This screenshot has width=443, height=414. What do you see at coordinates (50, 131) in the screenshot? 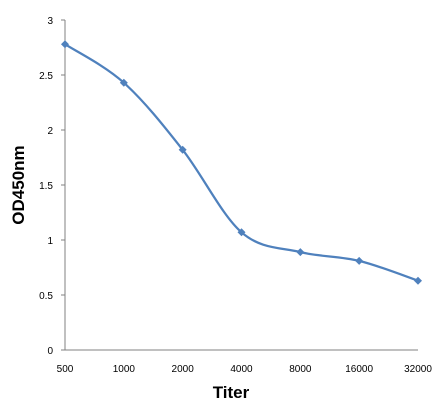
I see `y-tick-label: 2` at bounding box center [50, 131].